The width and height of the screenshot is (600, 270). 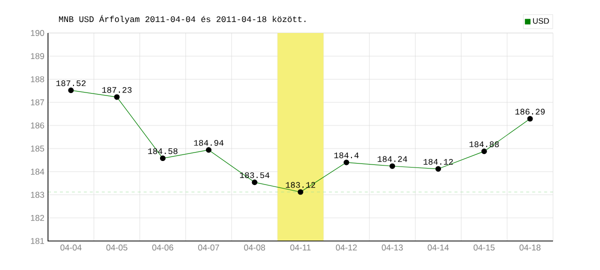 What do you see at coordinates (530, 111) in the screenshot?
I see `data-label: 186.29` at bounding box center [530, 111].